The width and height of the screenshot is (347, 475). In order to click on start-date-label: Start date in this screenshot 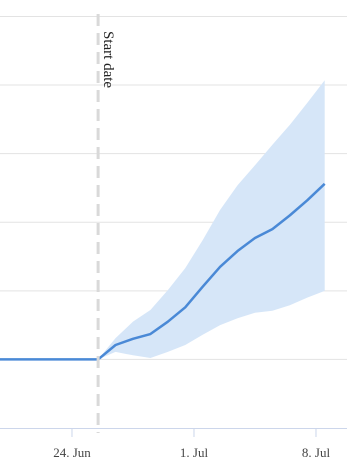, I will do `click(108, 59)`.